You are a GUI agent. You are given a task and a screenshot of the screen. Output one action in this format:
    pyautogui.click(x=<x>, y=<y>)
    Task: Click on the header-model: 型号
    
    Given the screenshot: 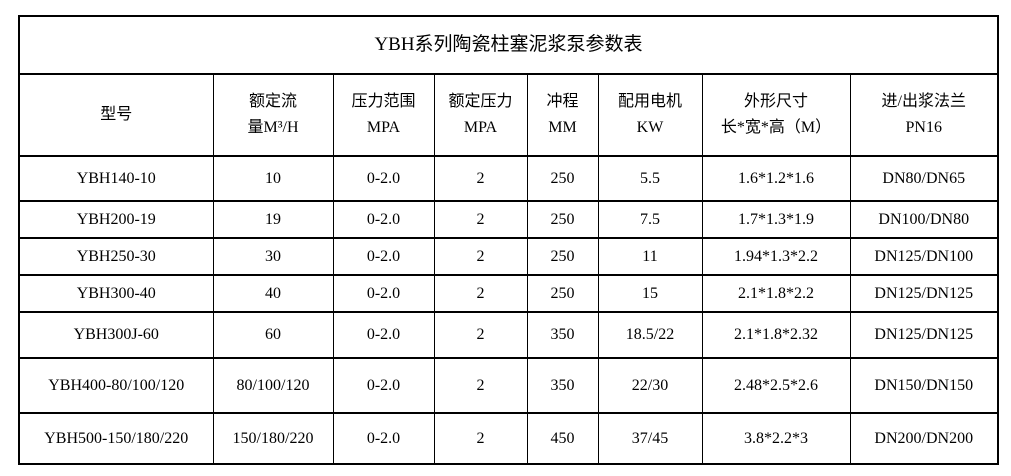 What is the action you would take?
    pyautogui.click(x=116, y=115)
    